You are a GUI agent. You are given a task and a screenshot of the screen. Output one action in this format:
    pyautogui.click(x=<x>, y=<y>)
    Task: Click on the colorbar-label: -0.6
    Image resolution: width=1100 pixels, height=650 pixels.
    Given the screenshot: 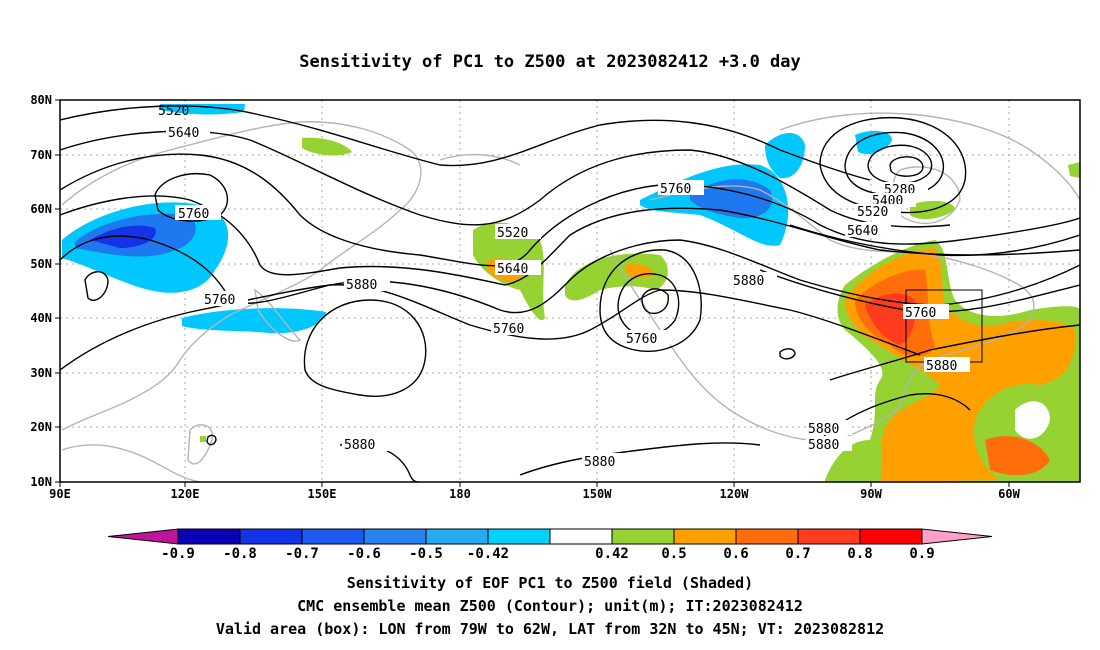 What is the action you would take?
    pyautogui.click(x=364, y=554)
    